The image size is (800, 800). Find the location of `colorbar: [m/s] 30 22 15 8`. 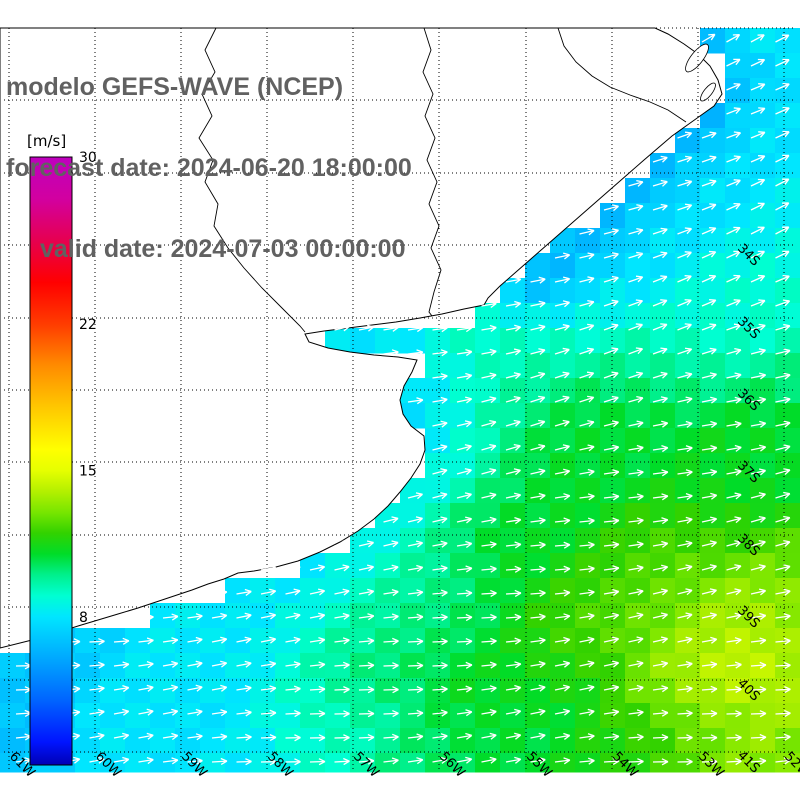

colorbar: [m/s] 30 22 15 8 is located at coordinates (62, 449).